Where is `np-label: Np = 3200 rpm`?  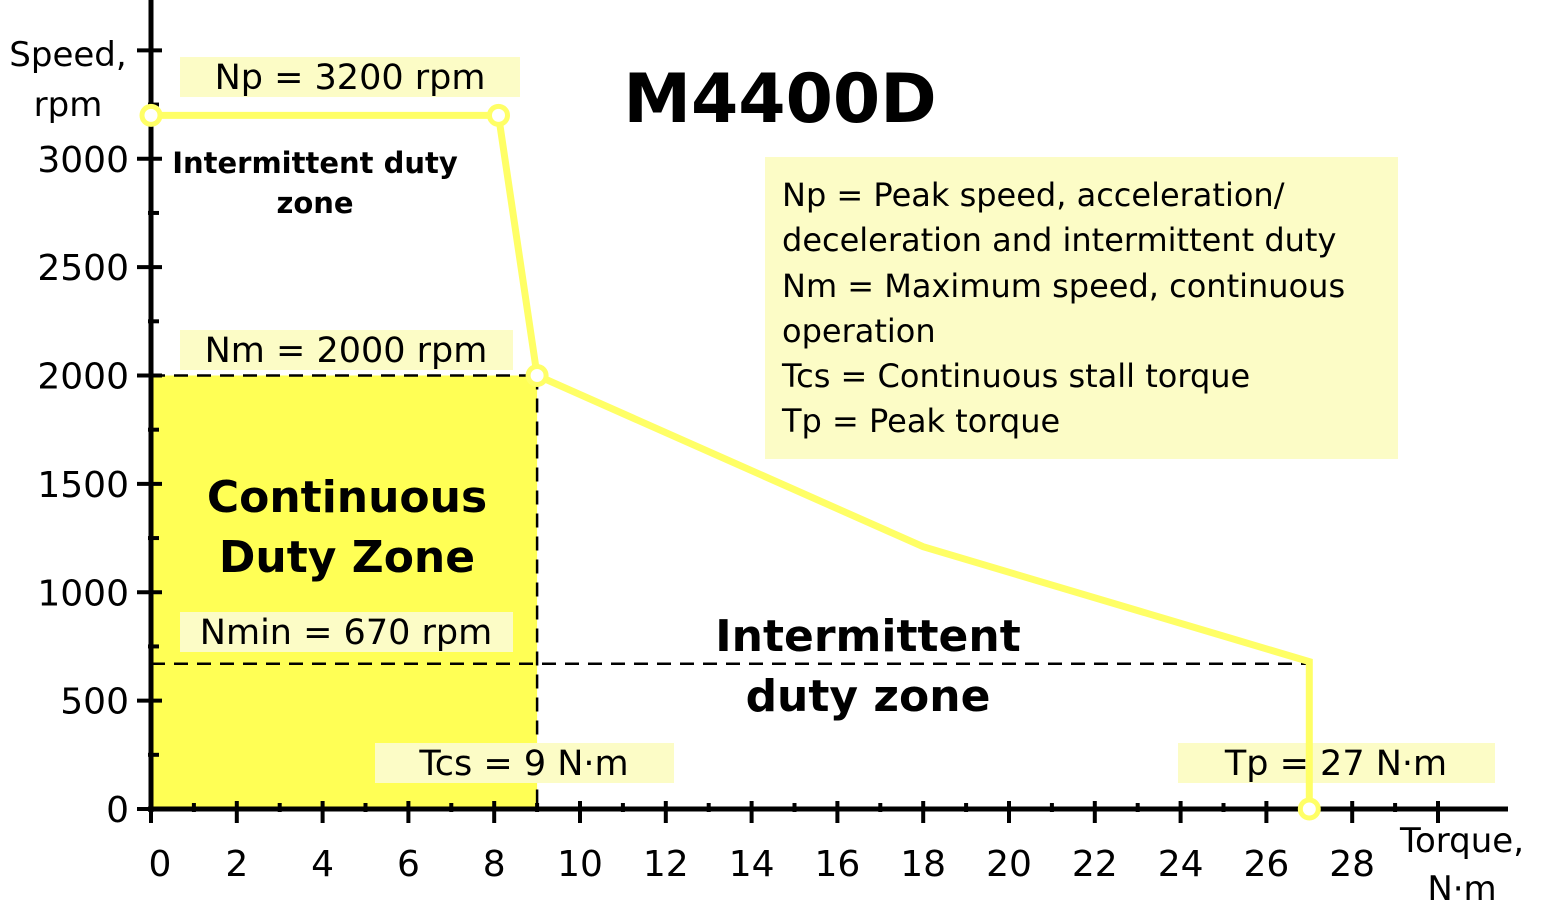 np-label: Np = 3200 rpm is located at coordinates (350, 78).